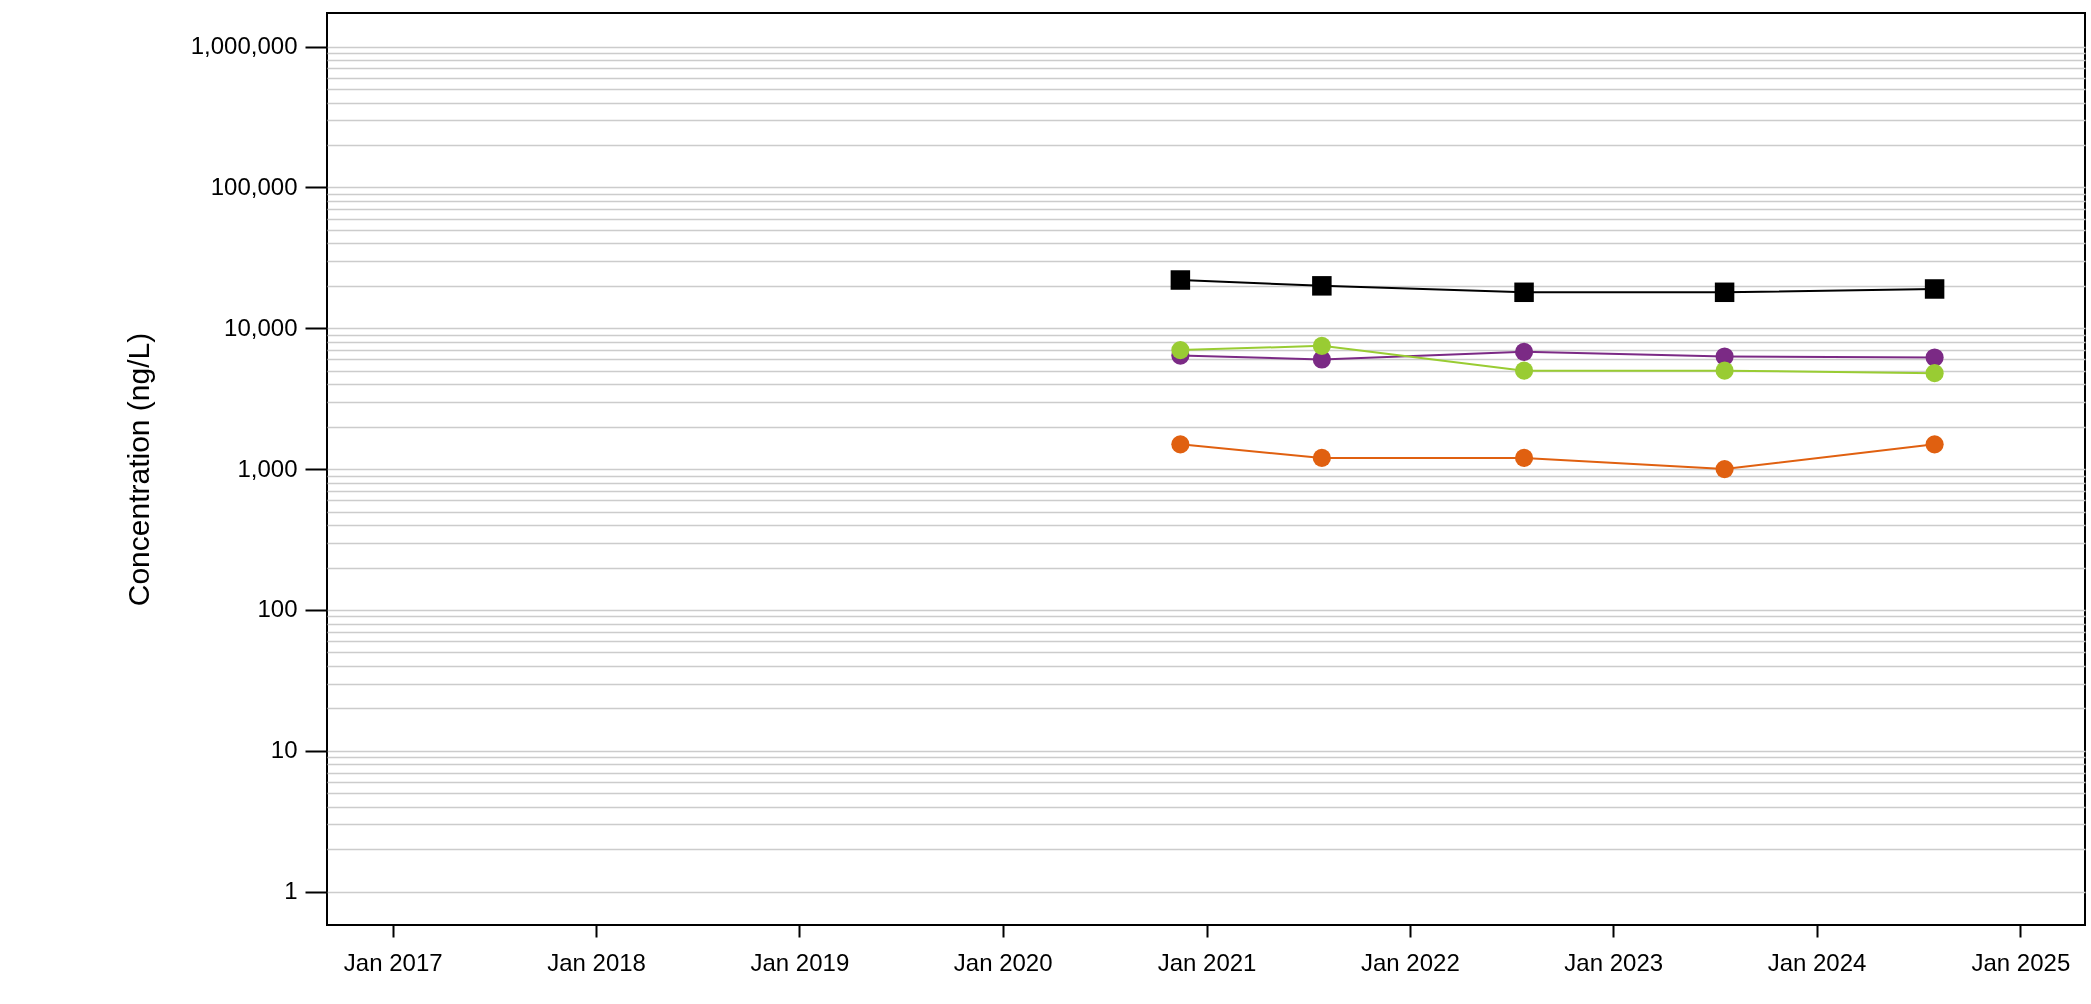  Describe the element at coordinates (2021, 962) in the screenshot. I see `x-tick-label: Jan 2025` at that location.